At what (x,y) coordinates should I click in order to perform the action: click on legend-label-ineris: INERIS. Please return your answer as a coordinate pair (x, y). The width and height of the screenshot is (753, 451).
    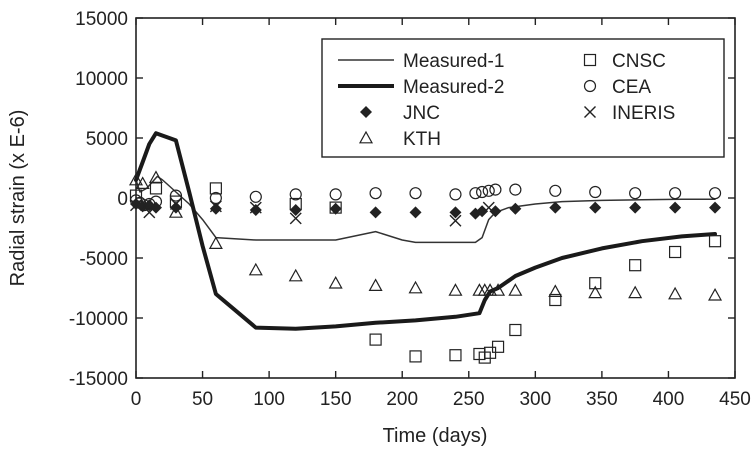
    Looking at the image, I should click on (643, 113).